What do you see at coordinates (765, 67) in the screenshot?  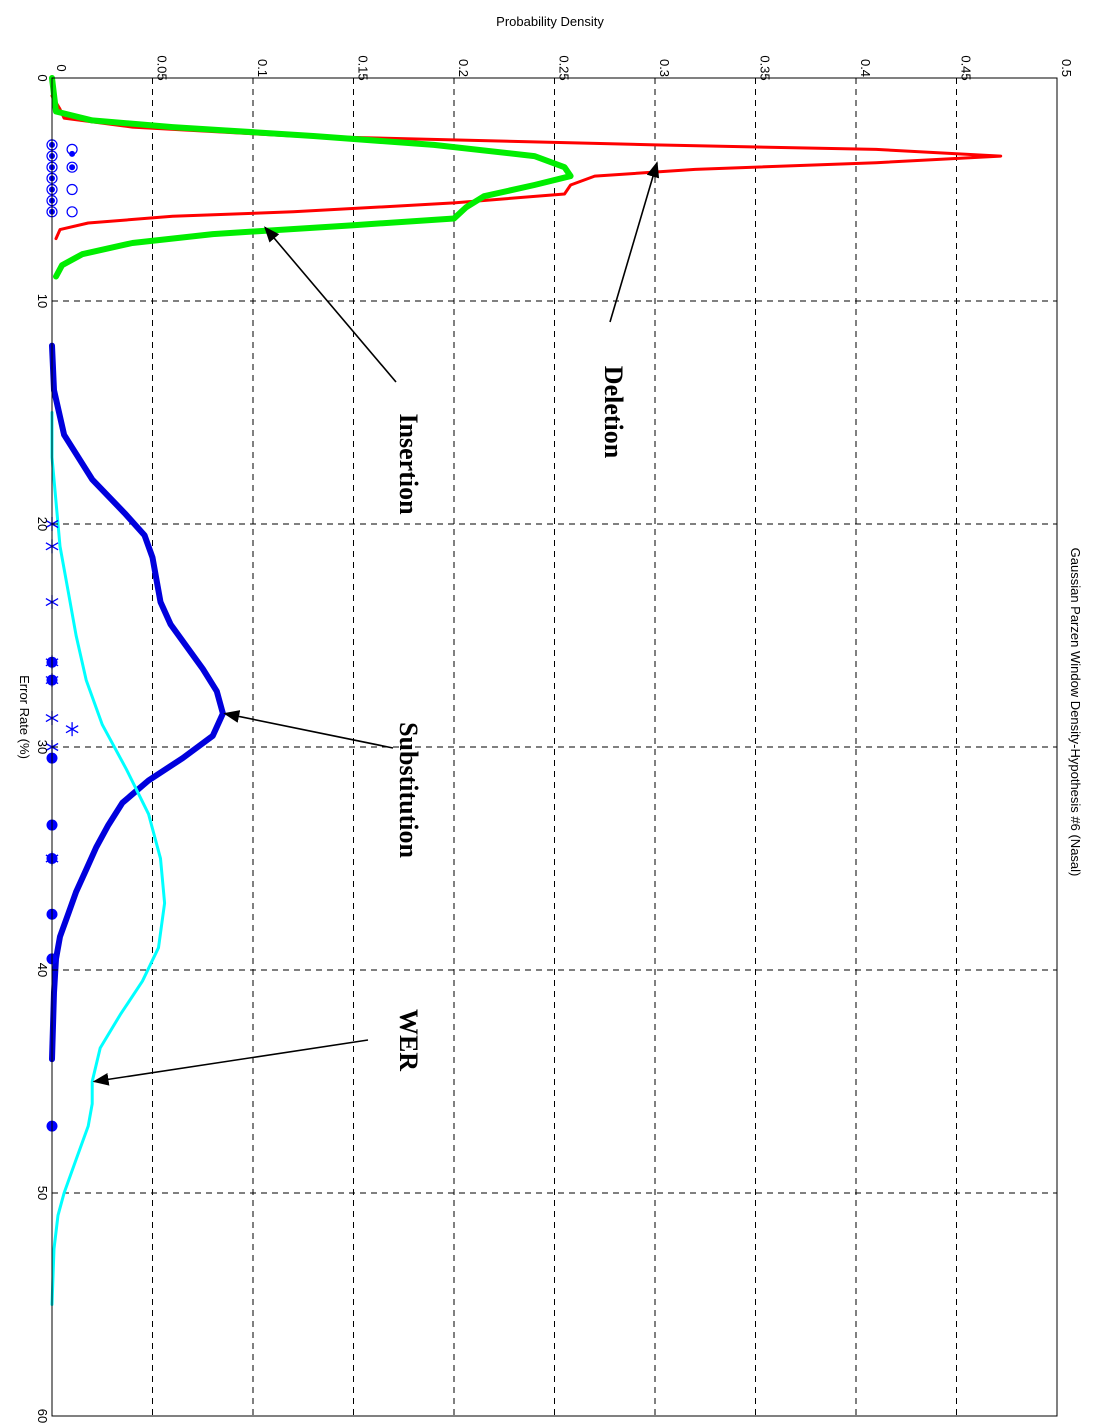 I see `y-tick-label: 0.35` at bounding box center [765, 67].